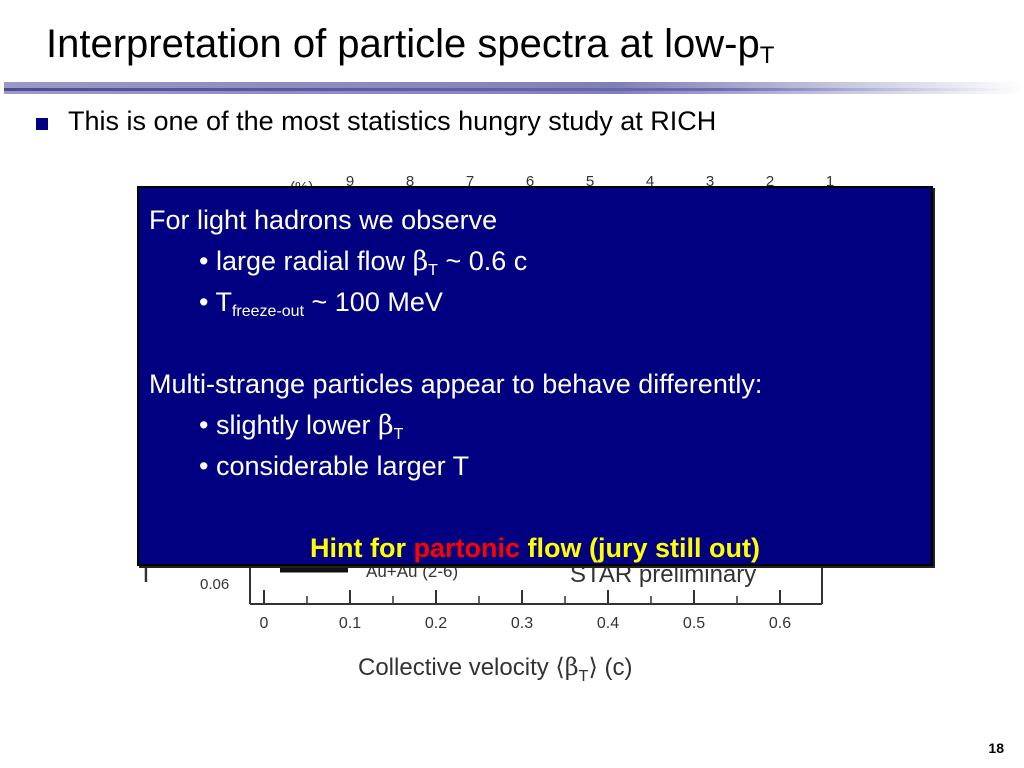  What do you see at coordinates (694, 623) in the screenshot?
I see `x-tick-label: 0.5` at bounding box center [694, 623].